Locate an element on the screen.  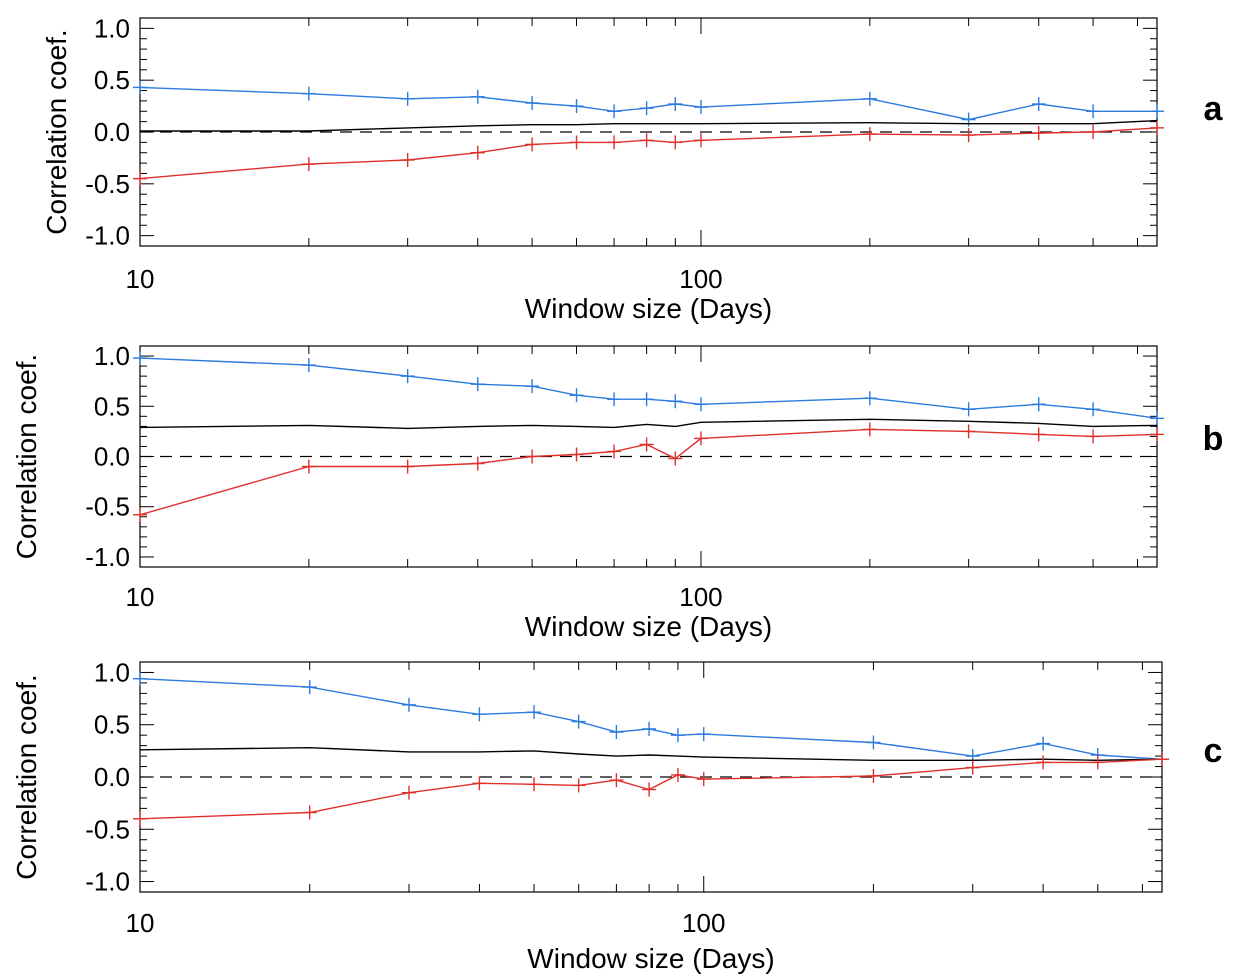
panel-label: c is located at coordinates (1213, 751).